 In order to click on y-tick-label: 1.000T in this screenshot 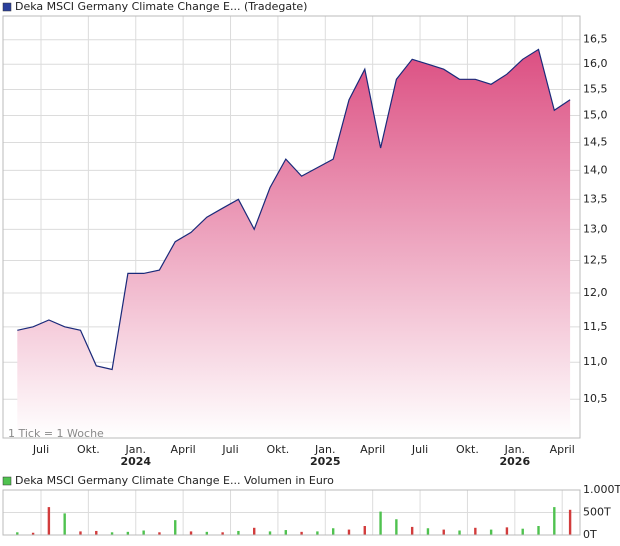, I will do `click(601, 489)`.